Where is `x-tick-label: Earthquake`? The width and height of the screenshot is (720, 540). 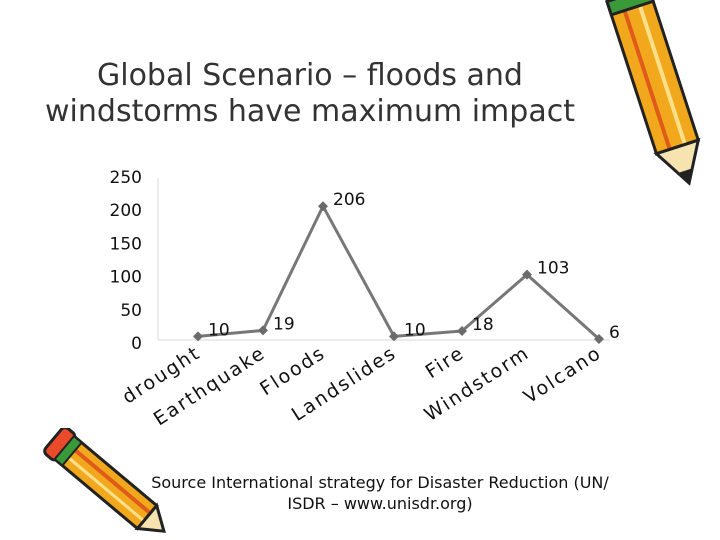
x-tick-label: Earthquake is located at coordinates (210, 386).